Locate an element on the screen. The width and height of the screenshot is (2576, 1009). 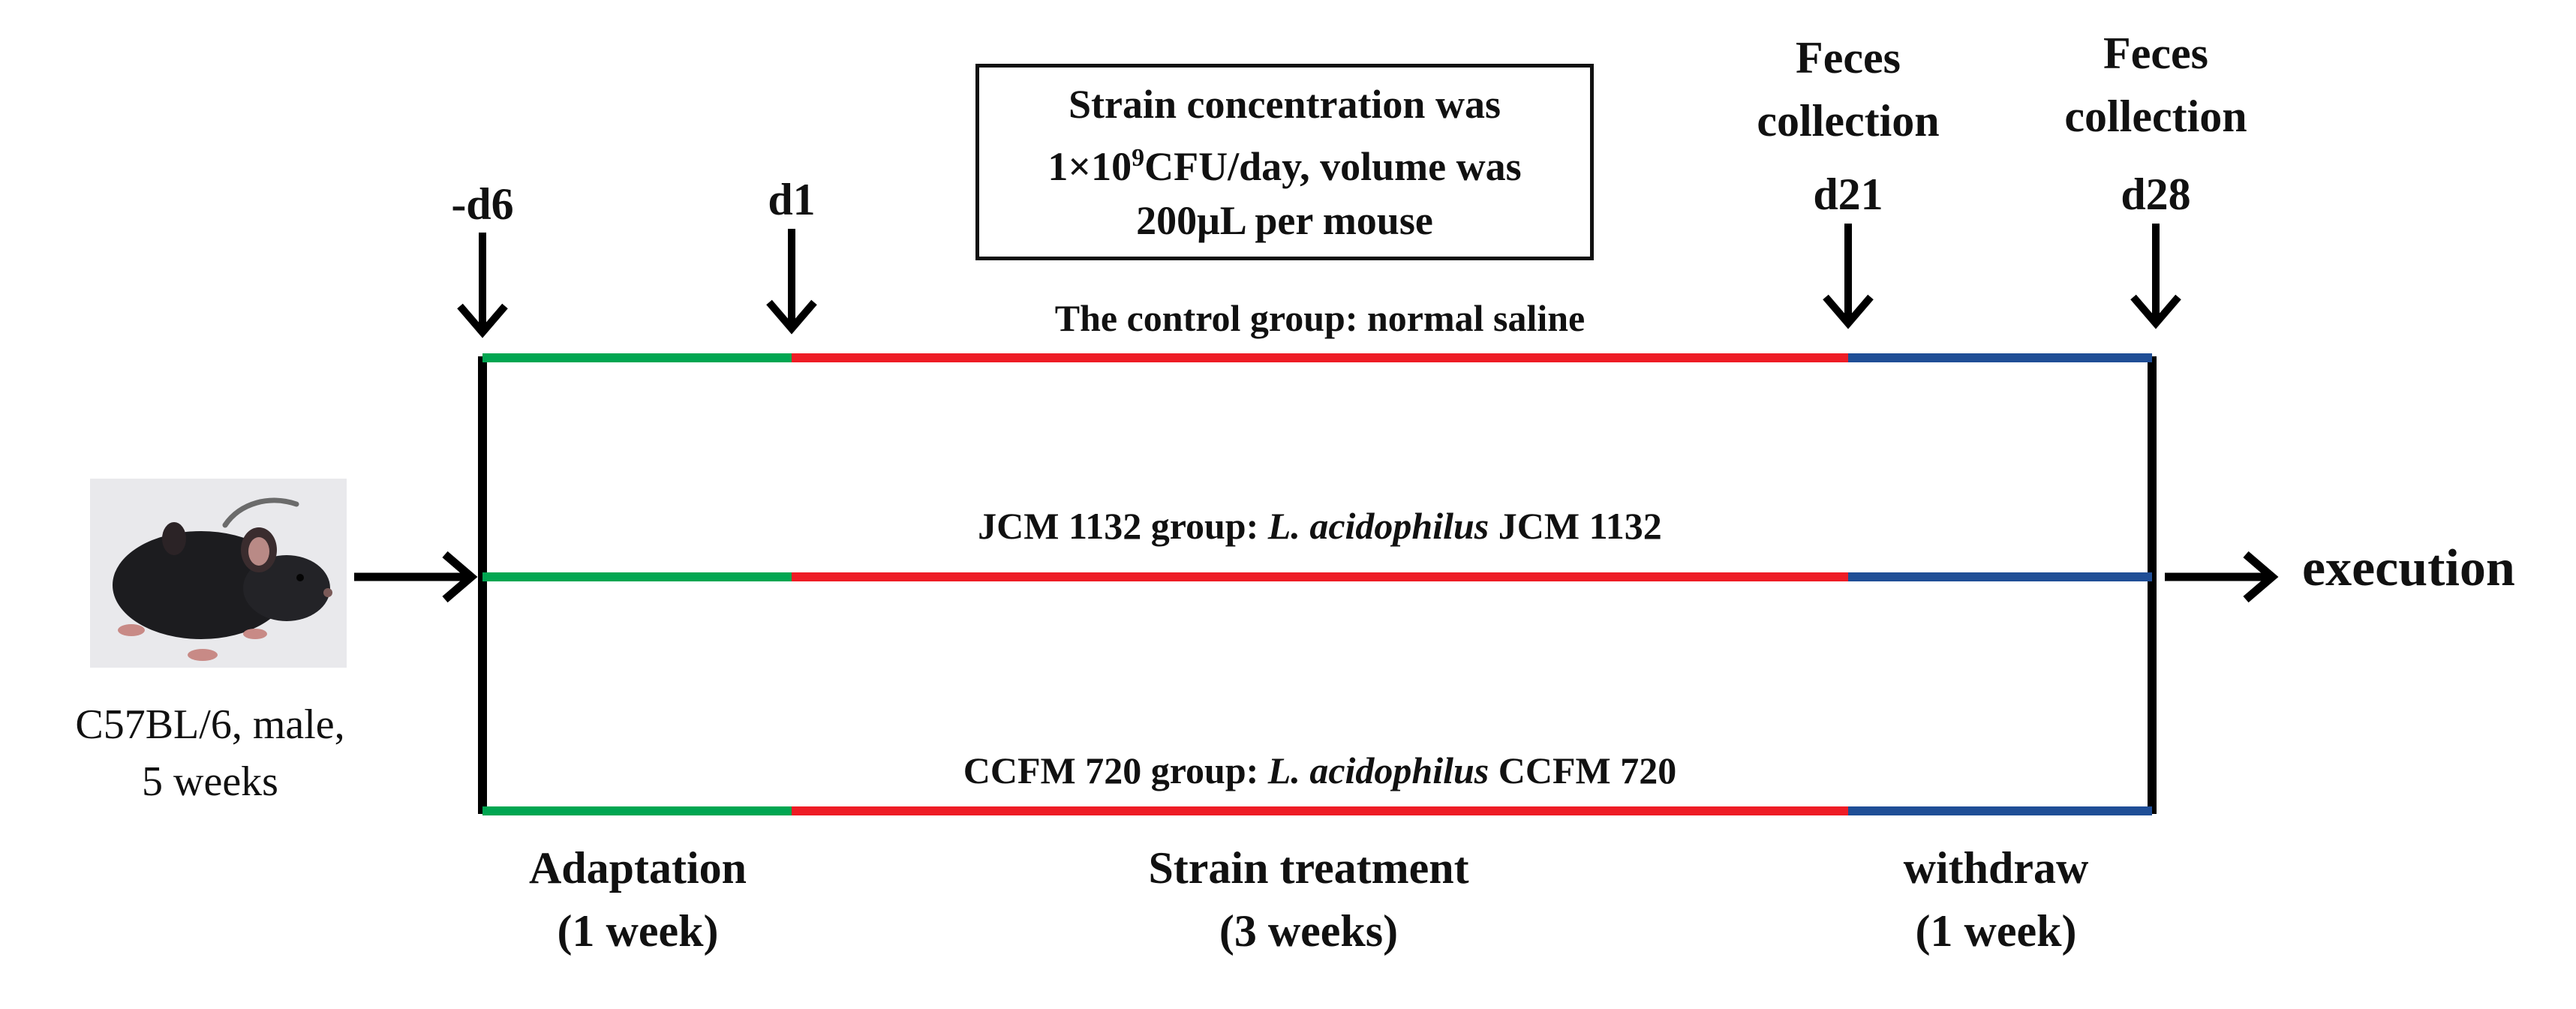
info-line-2-exponent: 9 is located at coordinates (1138, 157).